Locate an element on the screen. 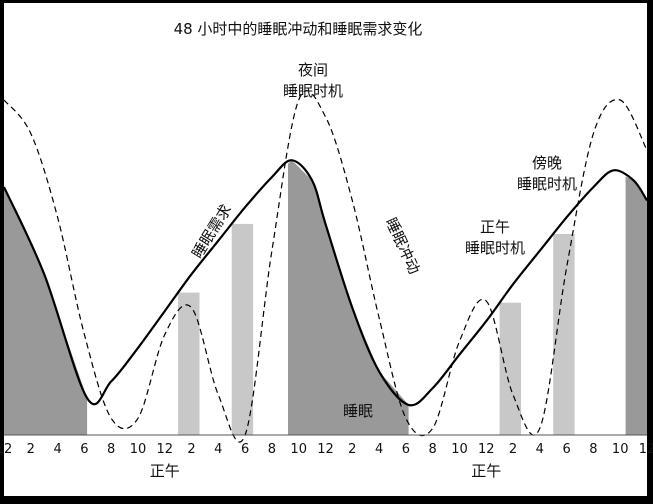  label-noon-line2: 睡眠时机 is located at coordinates (495, 248).